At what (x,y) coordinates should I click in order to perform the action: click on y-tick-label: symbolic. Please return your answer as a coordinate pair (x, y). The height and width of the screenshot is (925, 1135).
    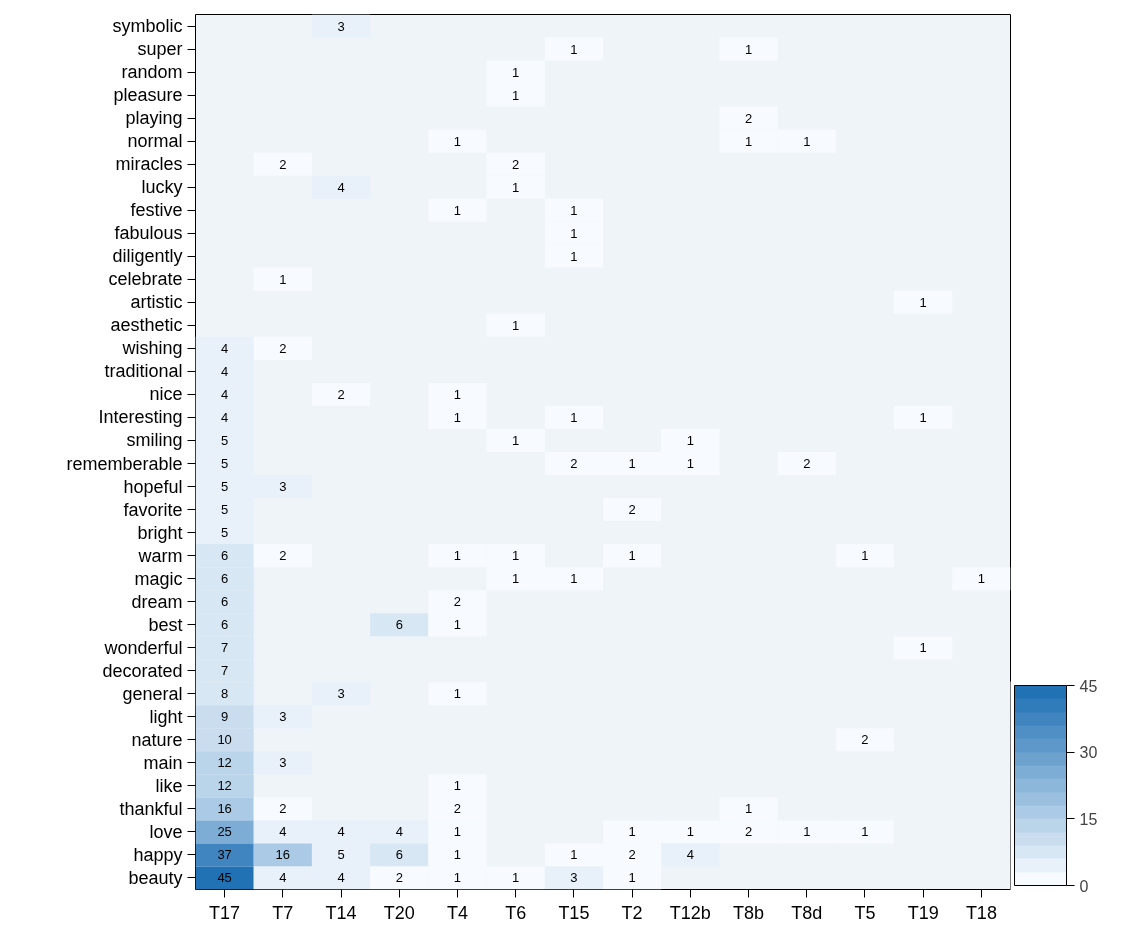
    Looking at the image, I should click on (147, 26).